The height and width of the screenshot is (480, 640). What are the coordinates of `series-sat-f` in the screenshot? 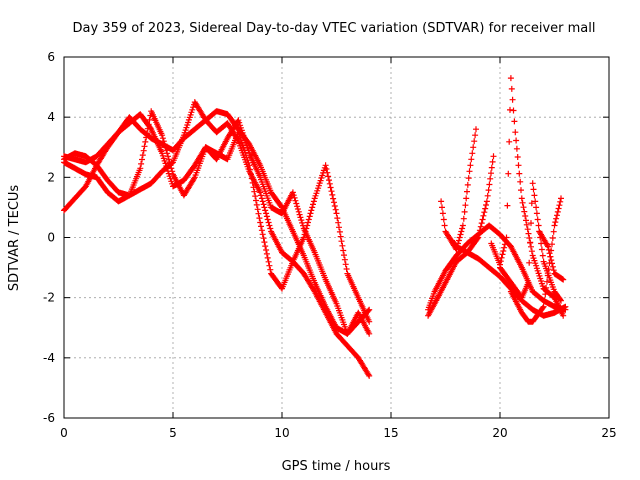 It's located at (497, 267).